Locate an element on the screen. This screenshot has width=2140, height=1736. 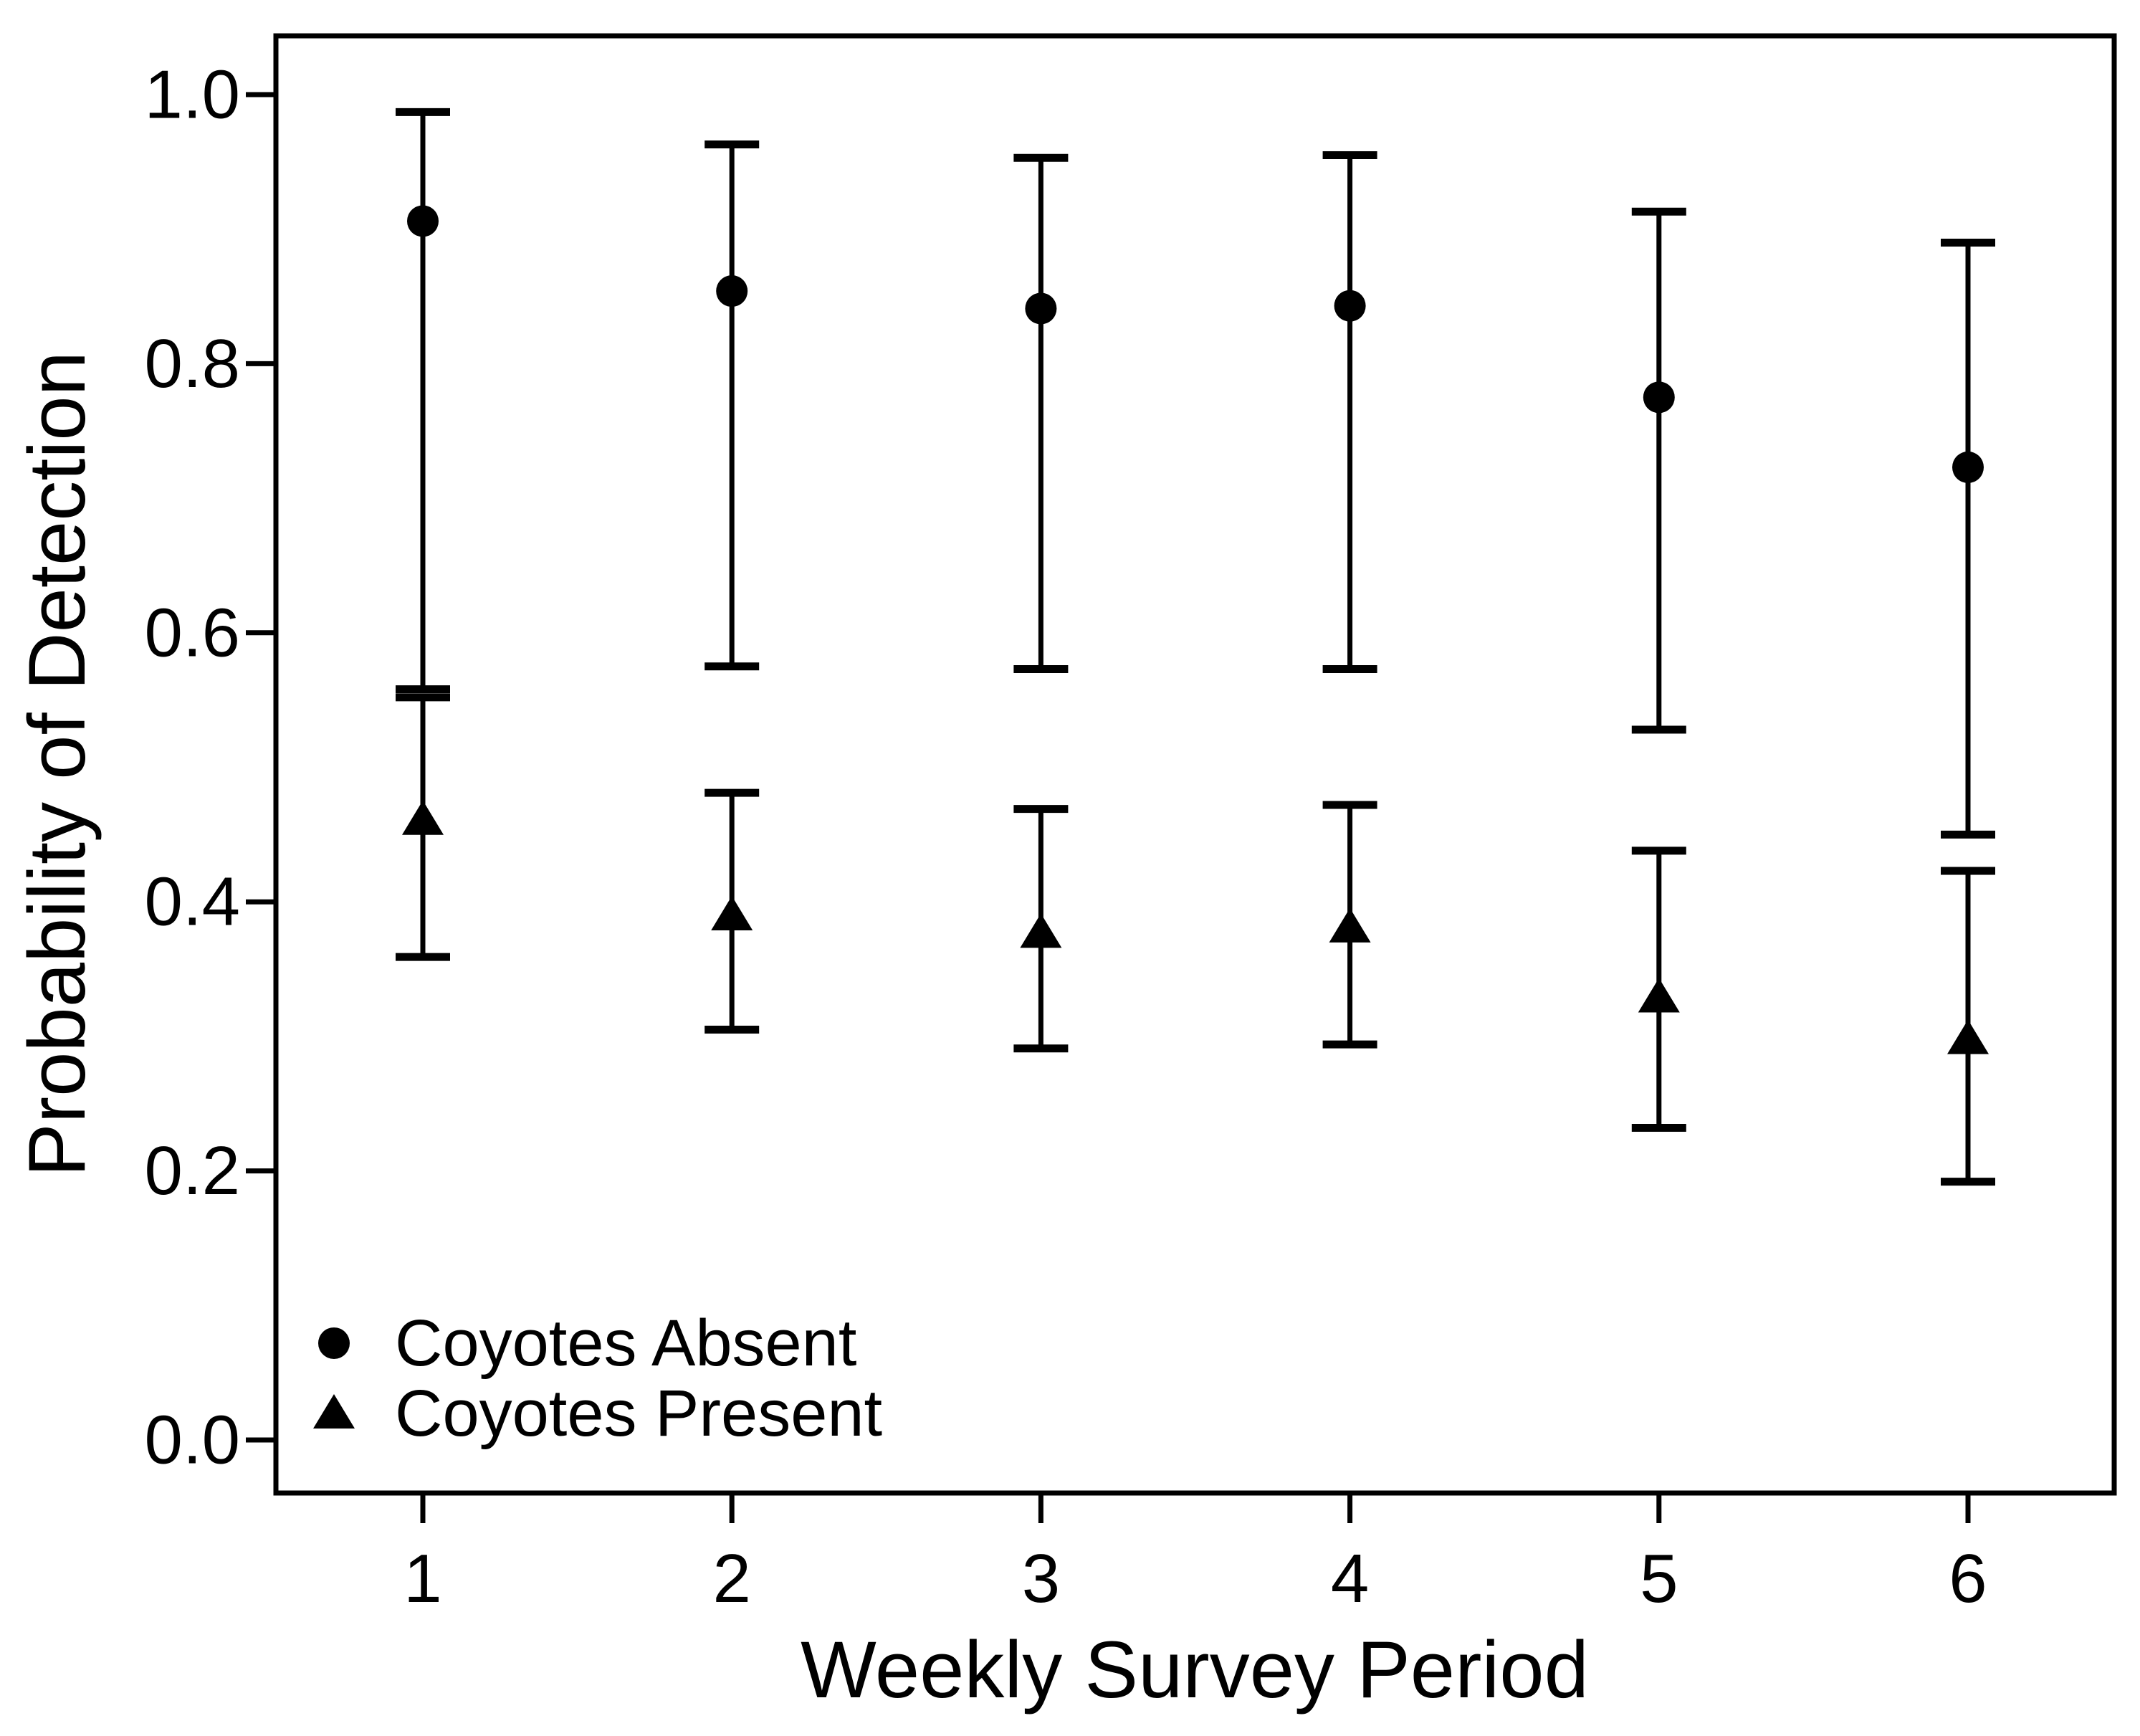
legend-item: Coyotes Absent is located at coordinates (587, 1343).